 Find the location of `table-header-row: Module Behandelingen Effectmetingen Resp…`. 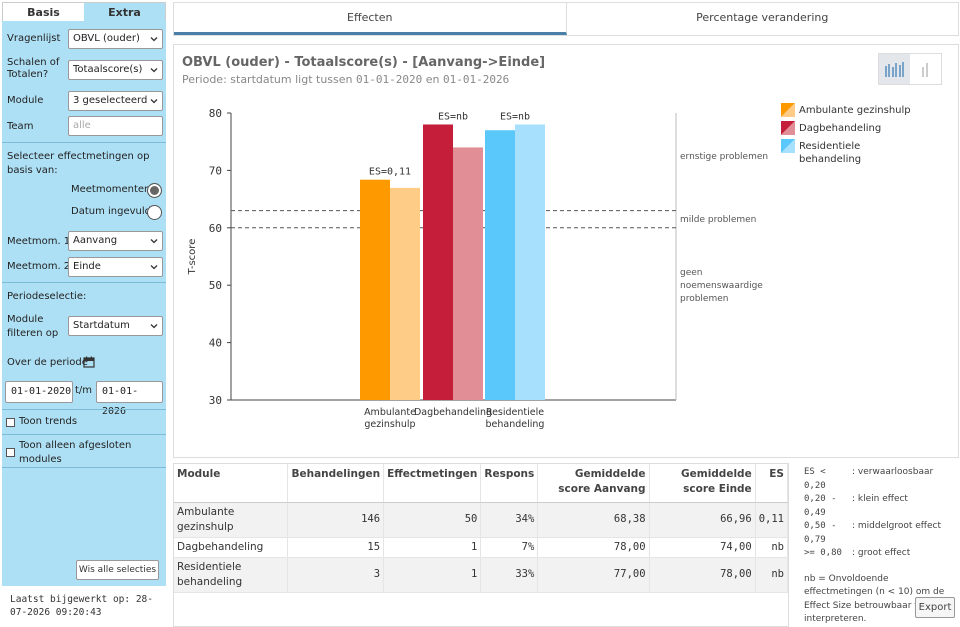

table-header-row: Module Behandelingen Effectmetingen Resp… is located at coordinates (481, 483).